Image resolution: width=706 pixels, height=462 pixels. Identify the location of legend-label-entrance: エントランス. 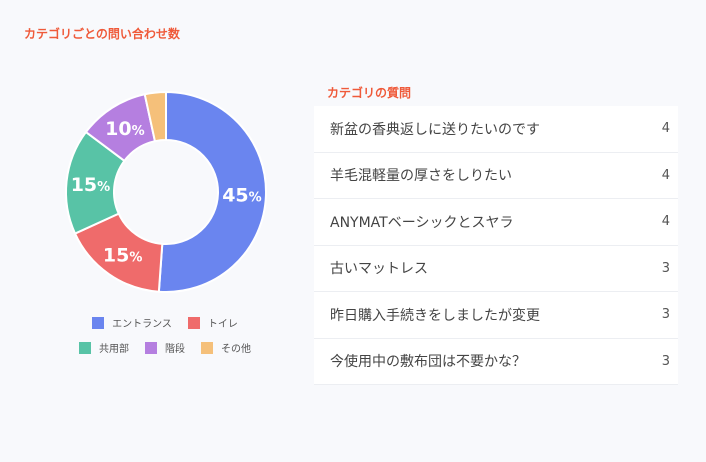
(142, 324).